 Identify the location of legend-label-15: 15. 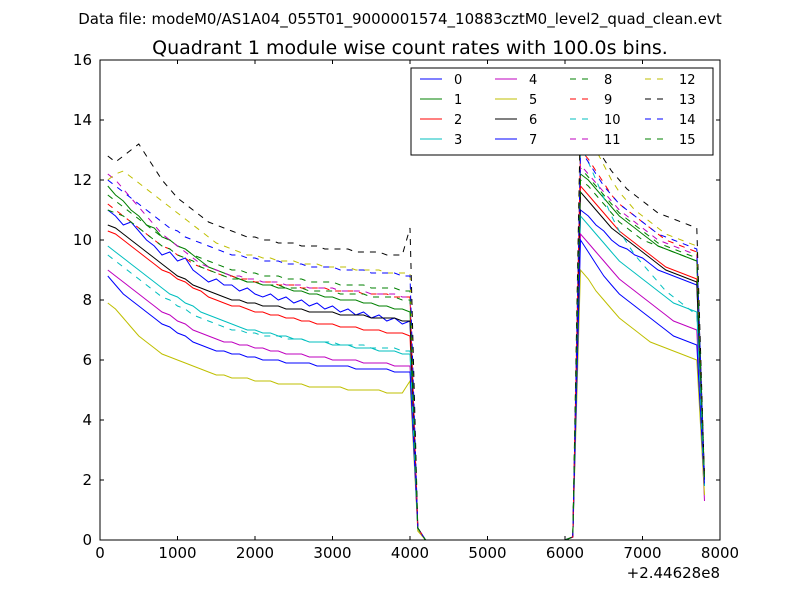
(687, 140).